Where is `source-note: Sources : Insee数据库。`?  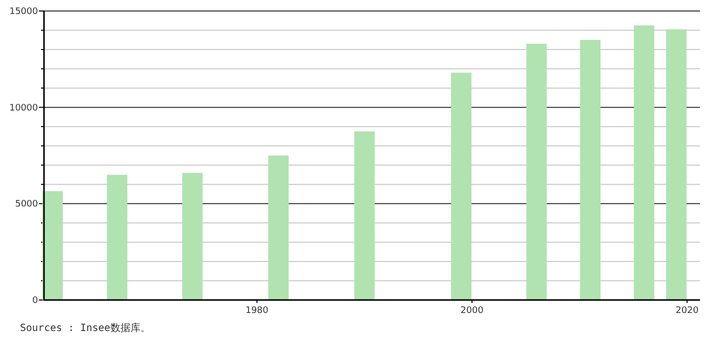 source-note: Sources : Insee数据库。 is located at coordinates (85, 328).